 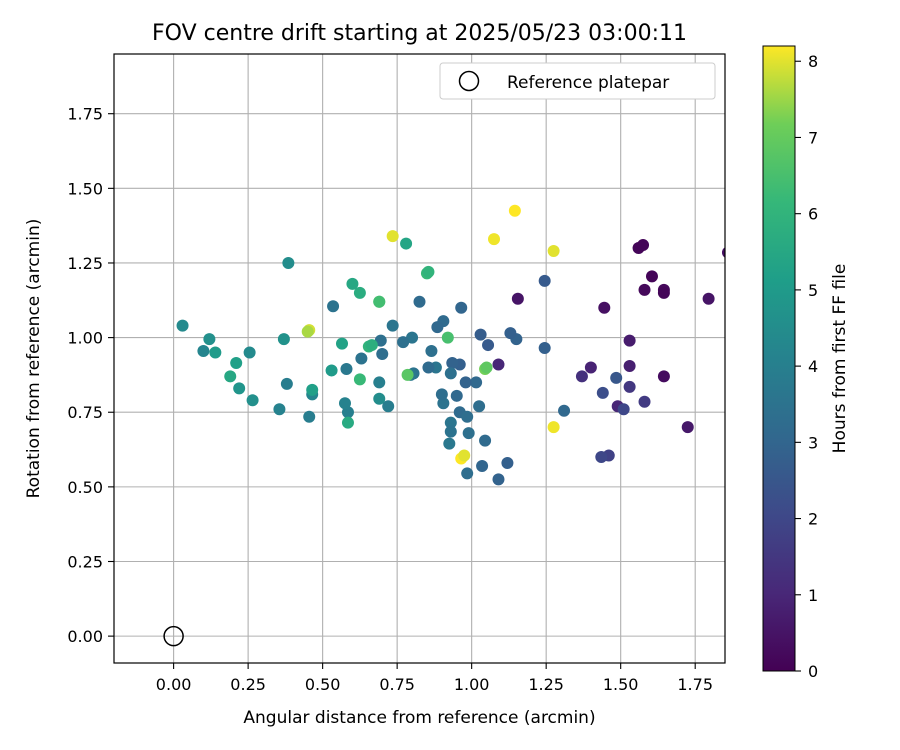 What do you see at coordinates (248, 684) in the screenshot?
I see `x-tick-label: 0.25` at bounding box center [248, 684].